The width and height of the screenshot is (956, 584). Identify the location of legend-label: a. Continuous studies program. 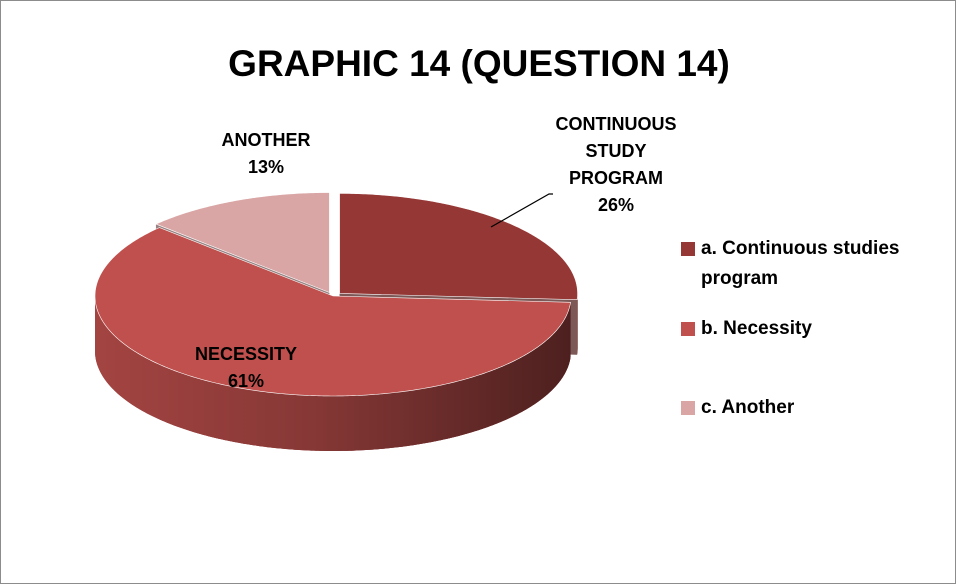
(800, 263).